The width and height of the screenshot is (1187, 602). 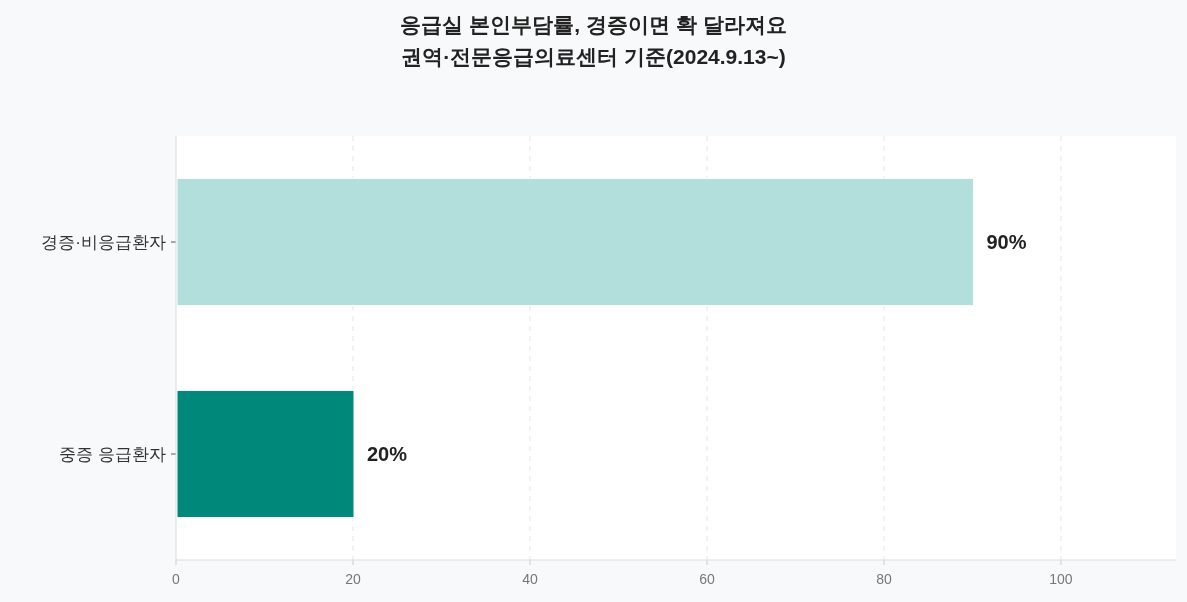 What do you see at coordinates (103, 242) in the screenshot?
I see `y-tick-label: 경증·비응급환자` at bounding box center [103, 242].